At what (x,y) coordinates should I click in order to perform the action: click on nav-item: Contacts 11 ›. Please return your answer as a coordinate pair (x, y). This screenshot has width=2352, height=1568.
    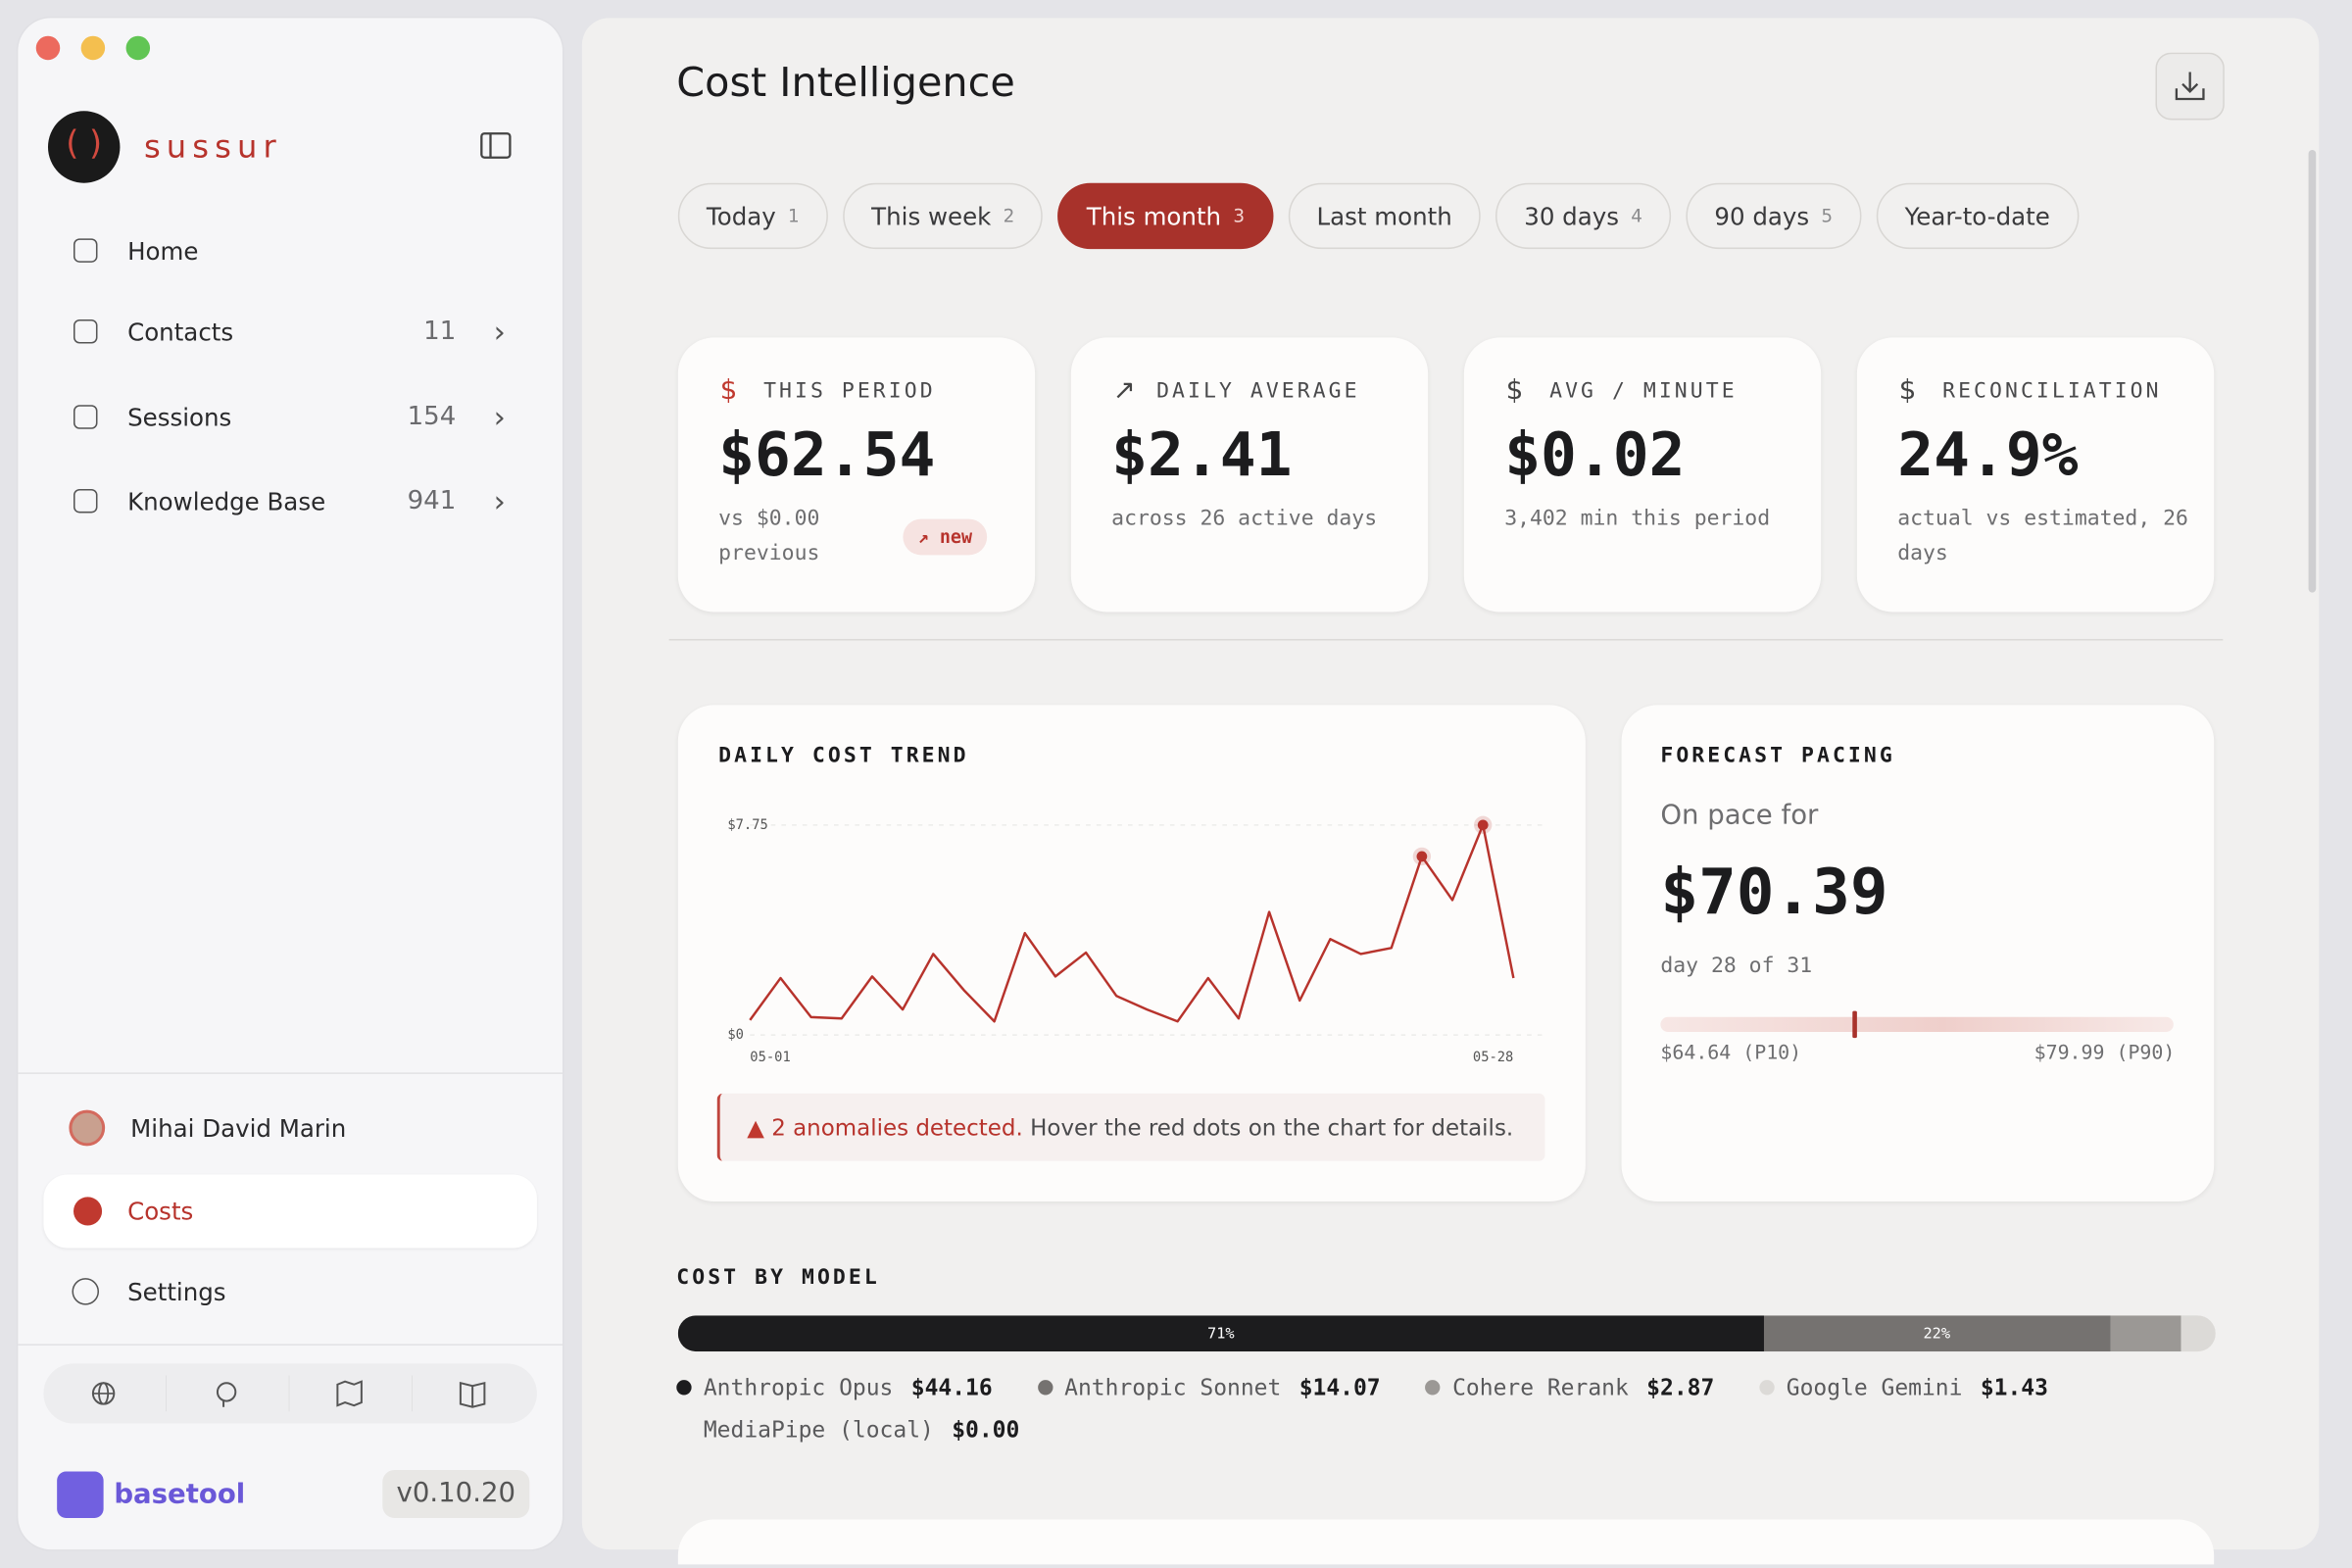
    Looking at the image, I should click on (295, 331).